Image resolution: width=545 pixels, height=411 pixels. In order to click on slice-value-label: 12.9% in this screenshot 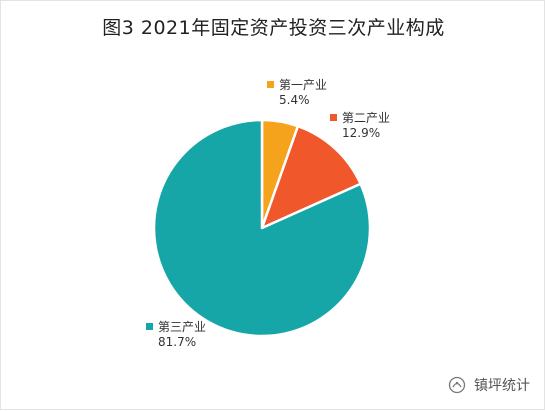, I will do `click(361, 133)`.